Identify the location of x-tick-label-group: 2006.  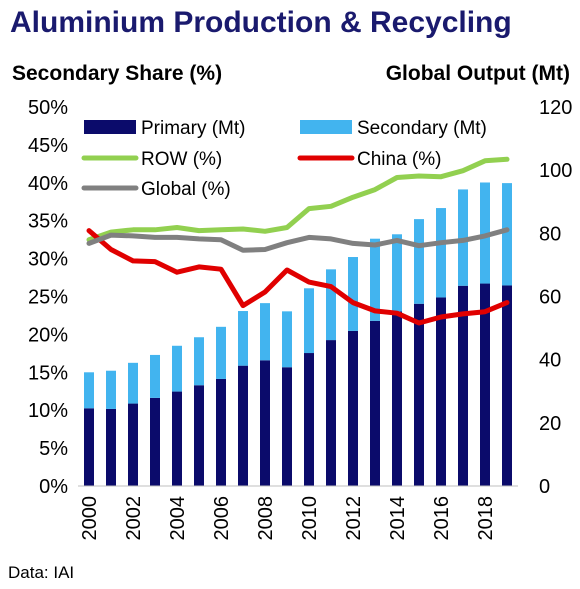
(222, 518).